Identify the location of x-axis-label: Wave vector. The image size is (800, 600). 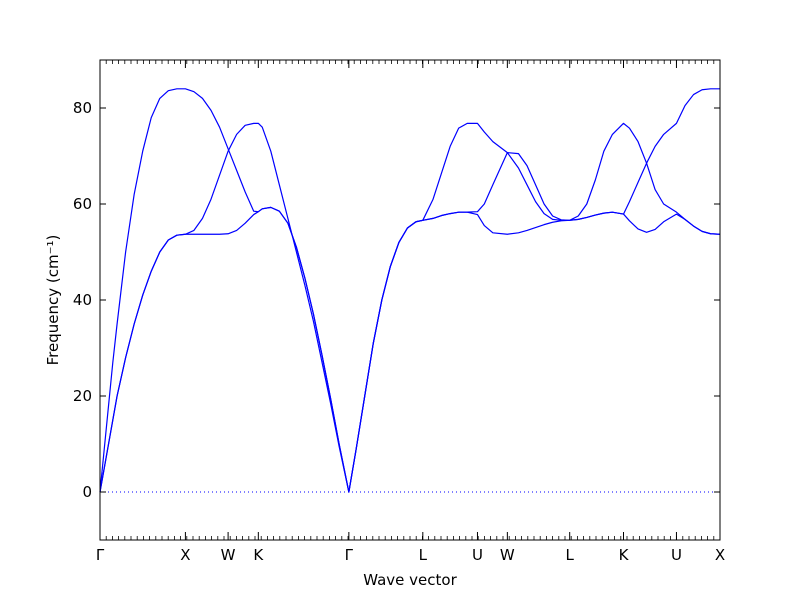
(410, 580).